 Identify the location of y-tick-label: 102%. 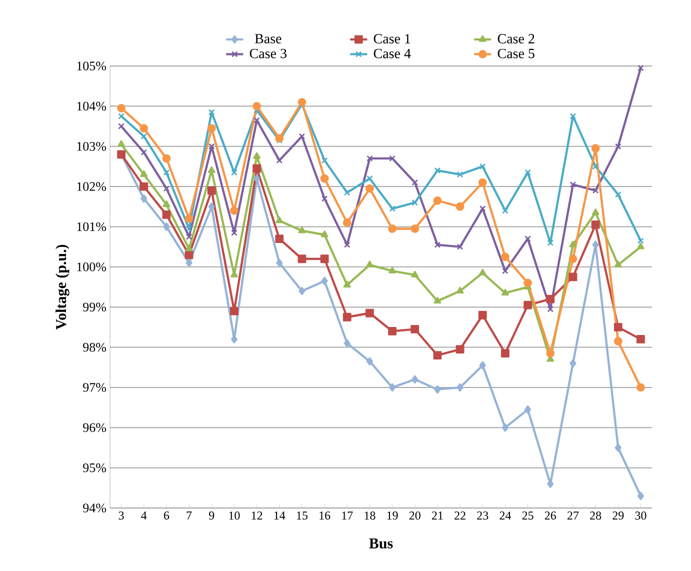
(91, 186).